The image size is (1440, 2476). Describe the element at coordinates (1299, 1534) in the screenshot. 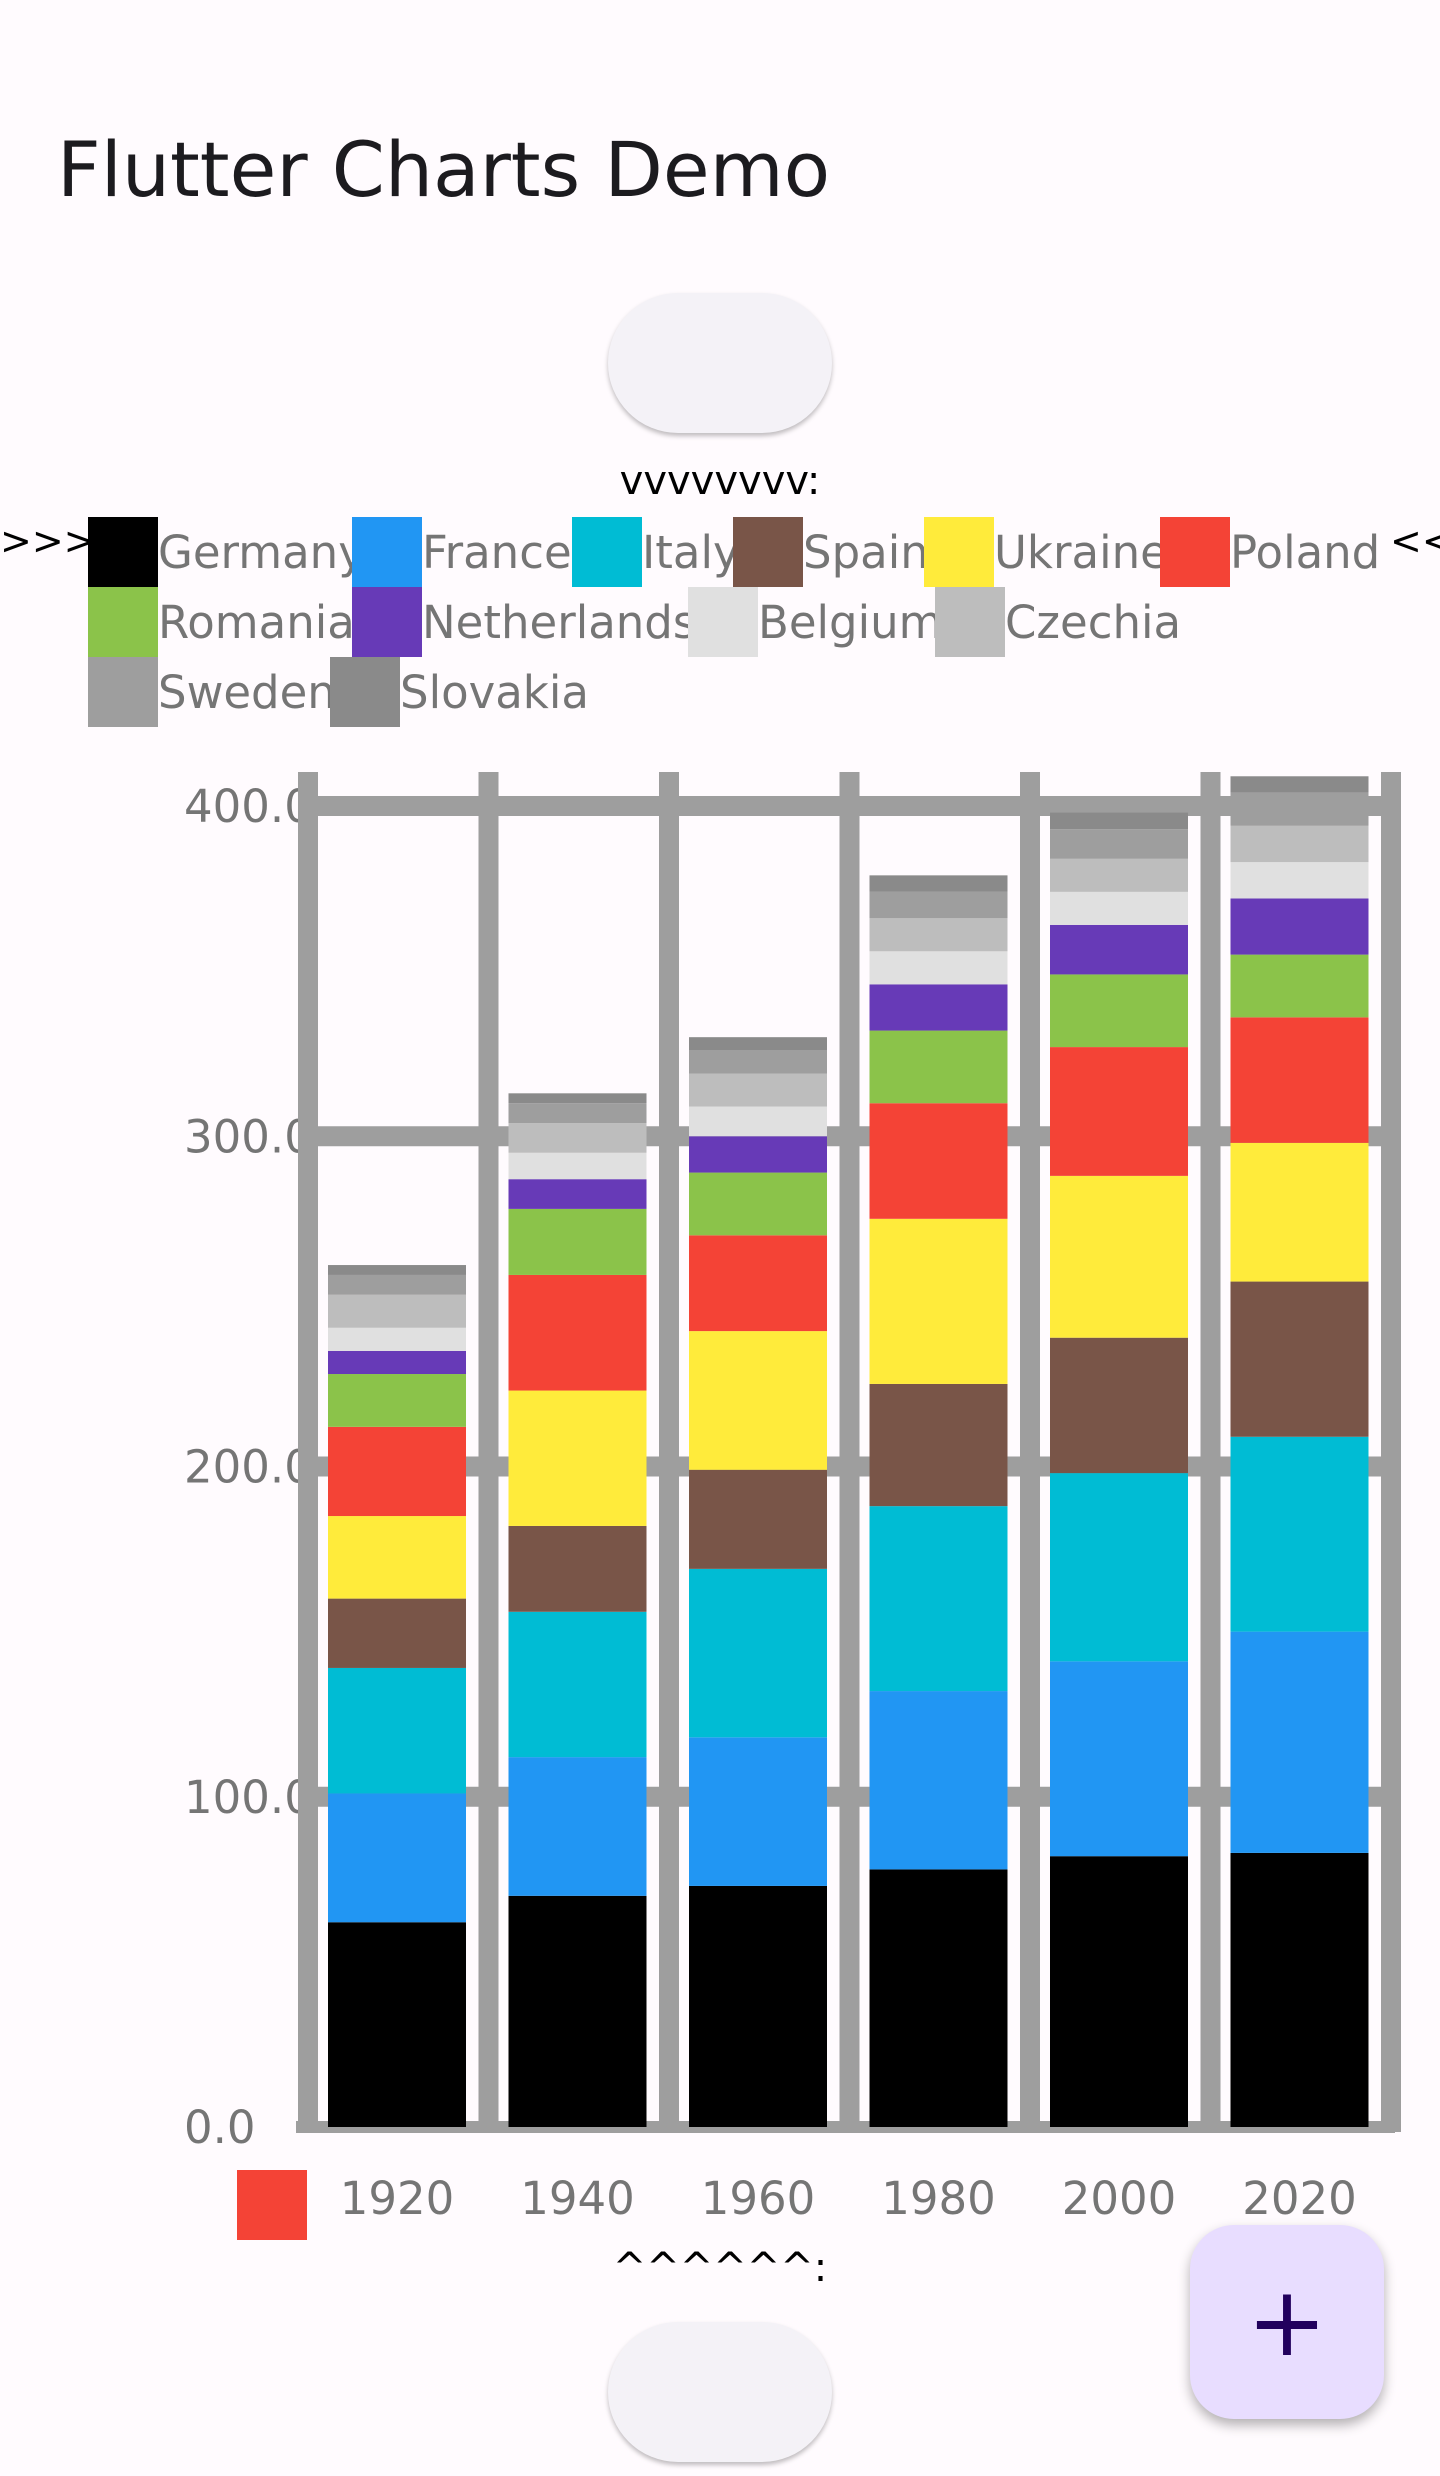

I see `bar-segment-italy-2020` at that location.